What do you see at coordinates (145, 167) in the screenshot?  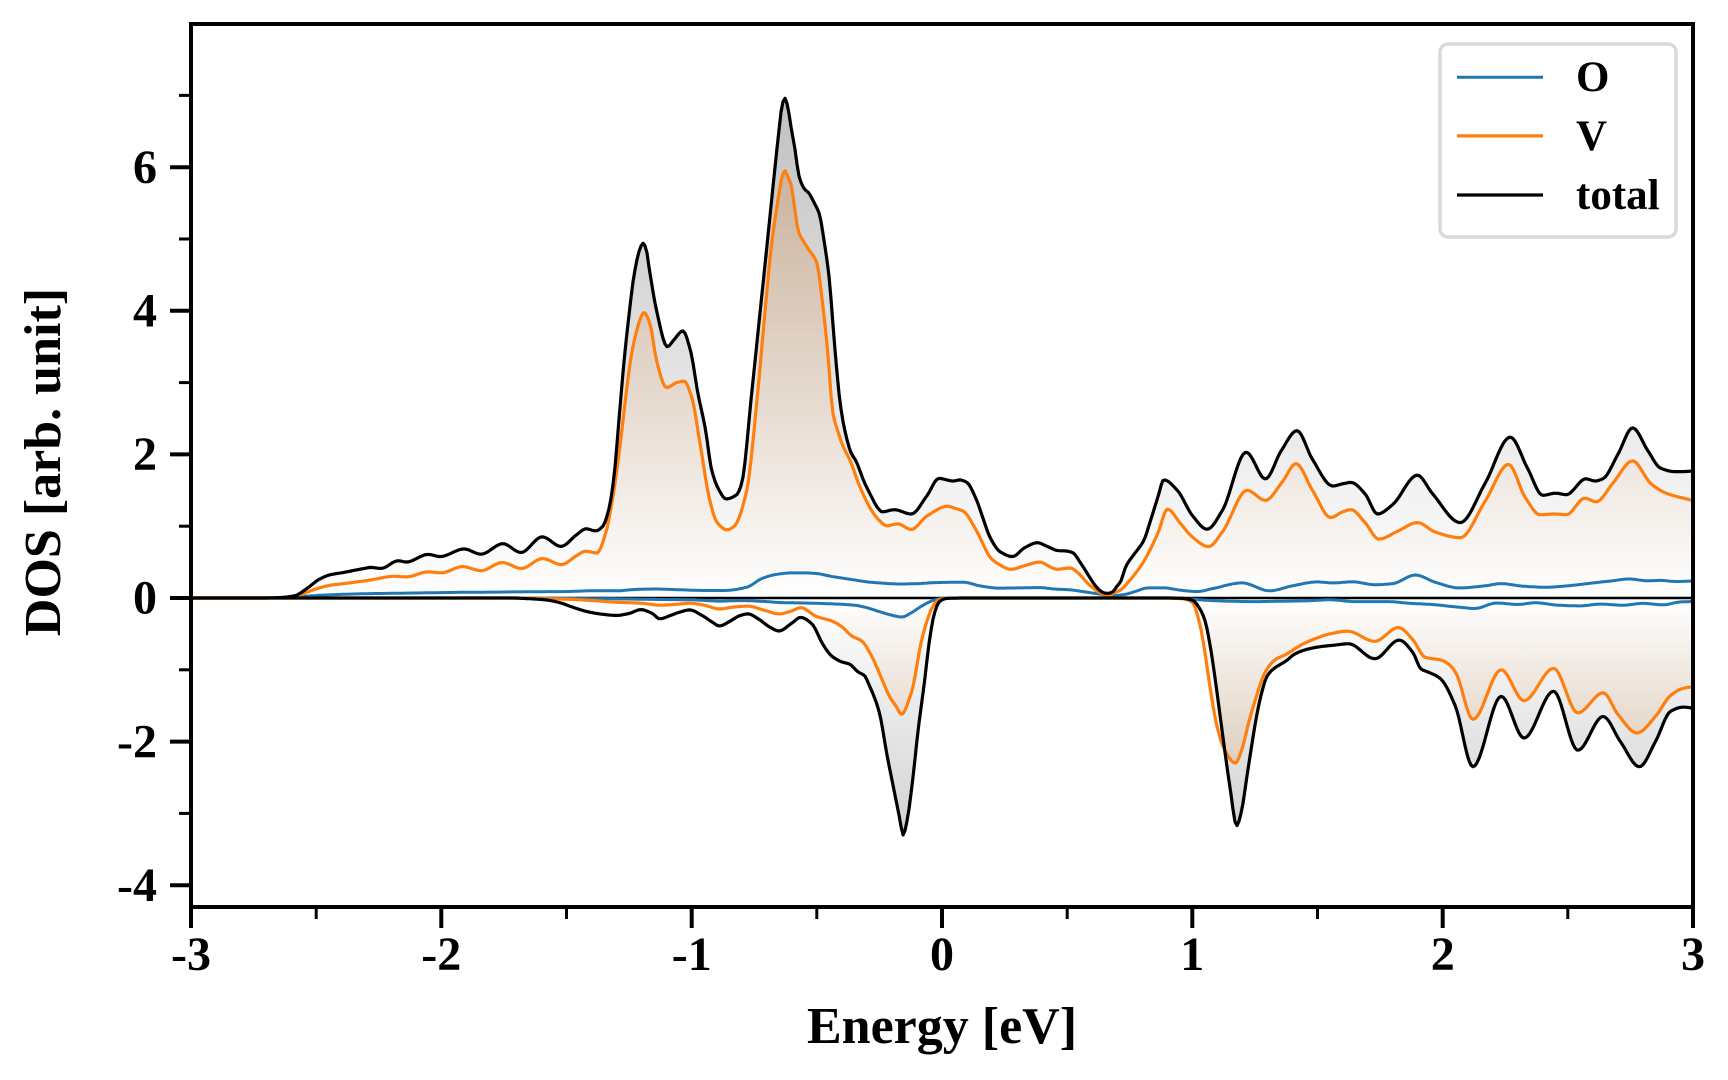 I see `svg-text: 6` at bounding box center [145, 167].